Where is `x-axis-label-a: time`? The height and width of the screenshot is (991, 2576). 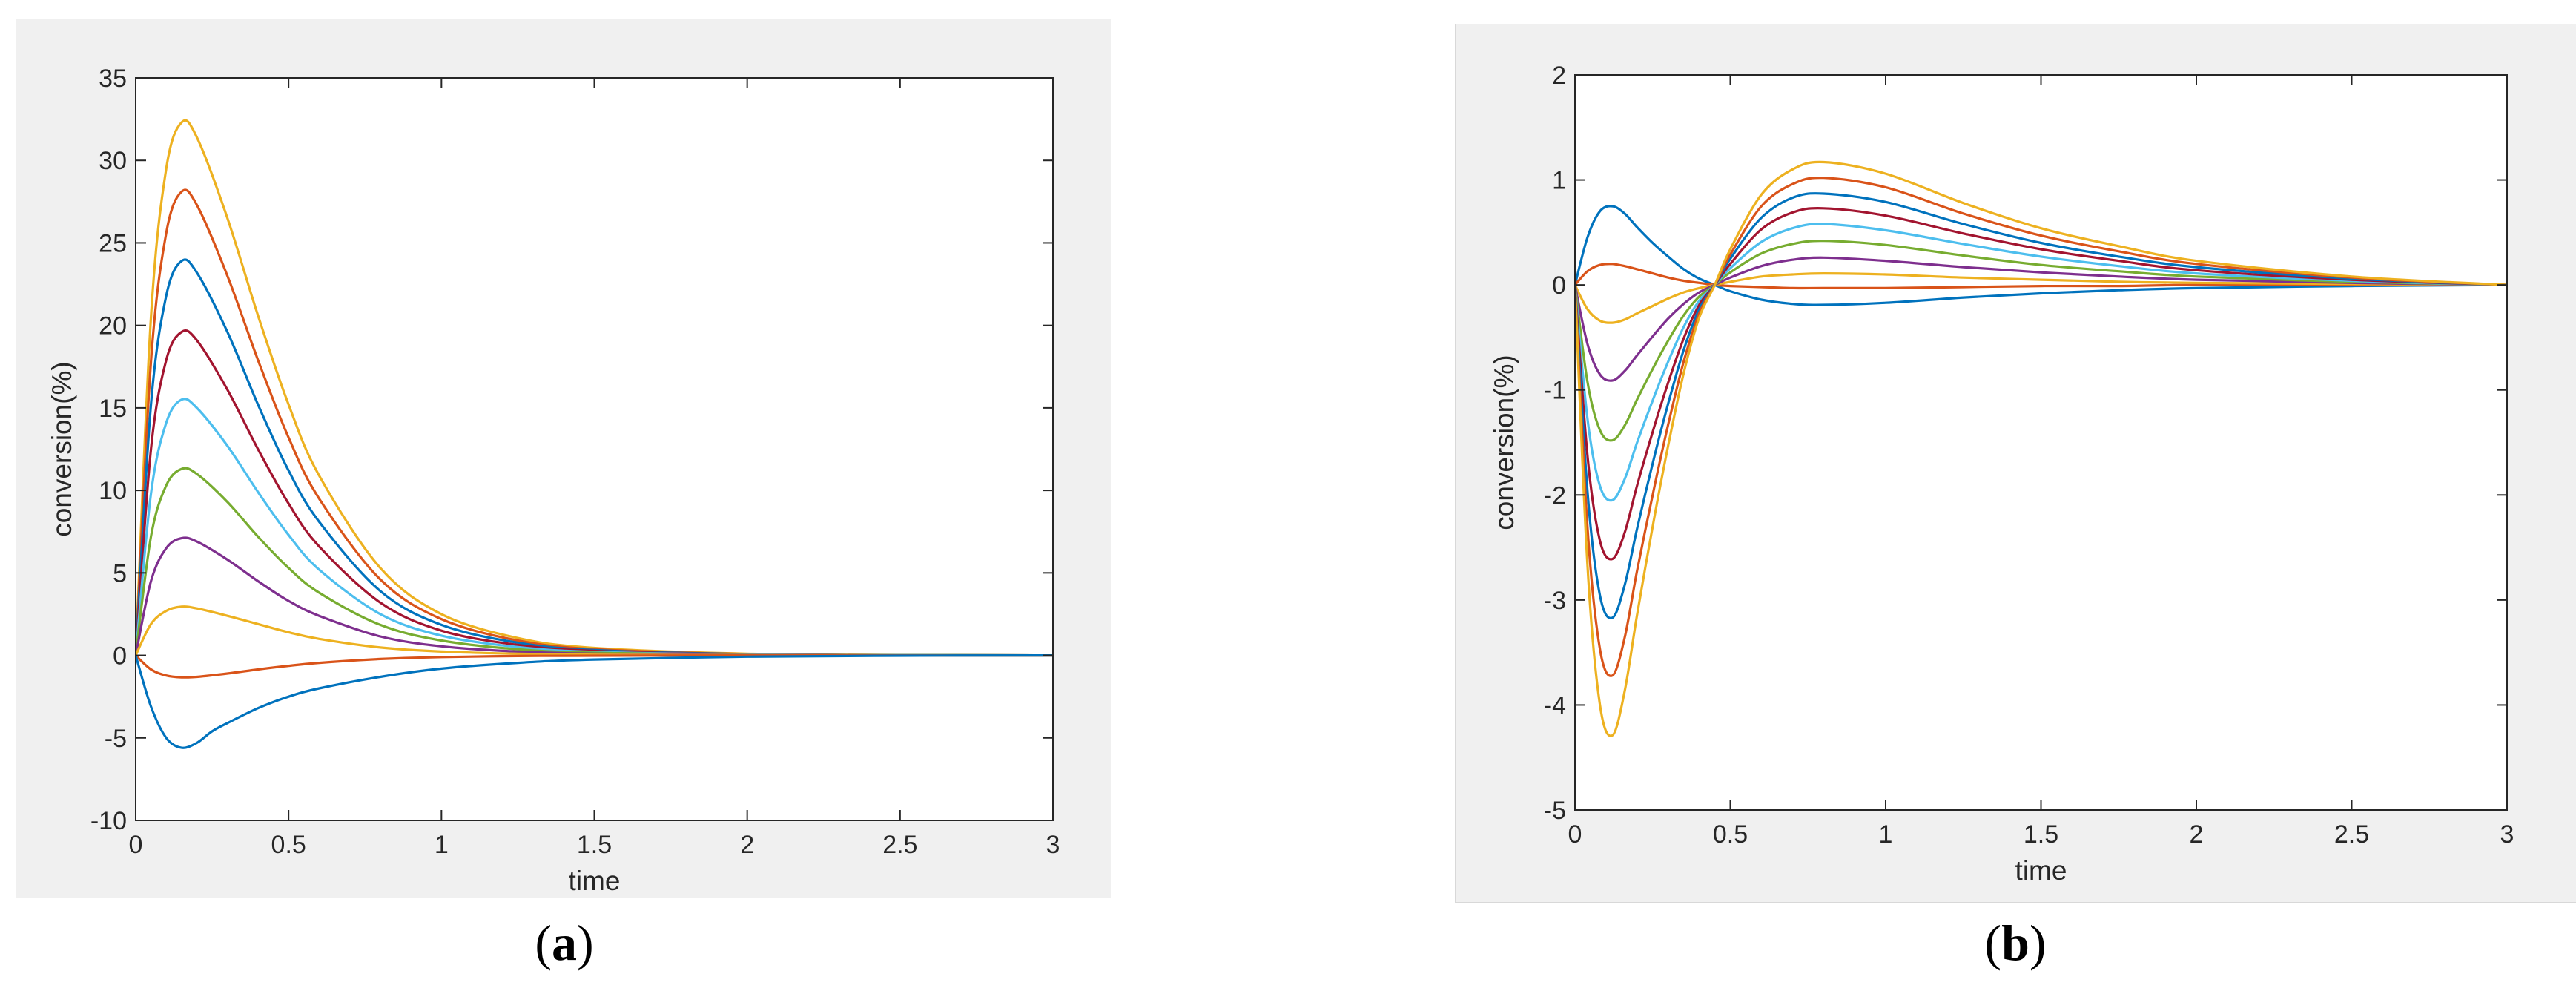 x-axis-label-a: time is located at coordinates (595, 881).